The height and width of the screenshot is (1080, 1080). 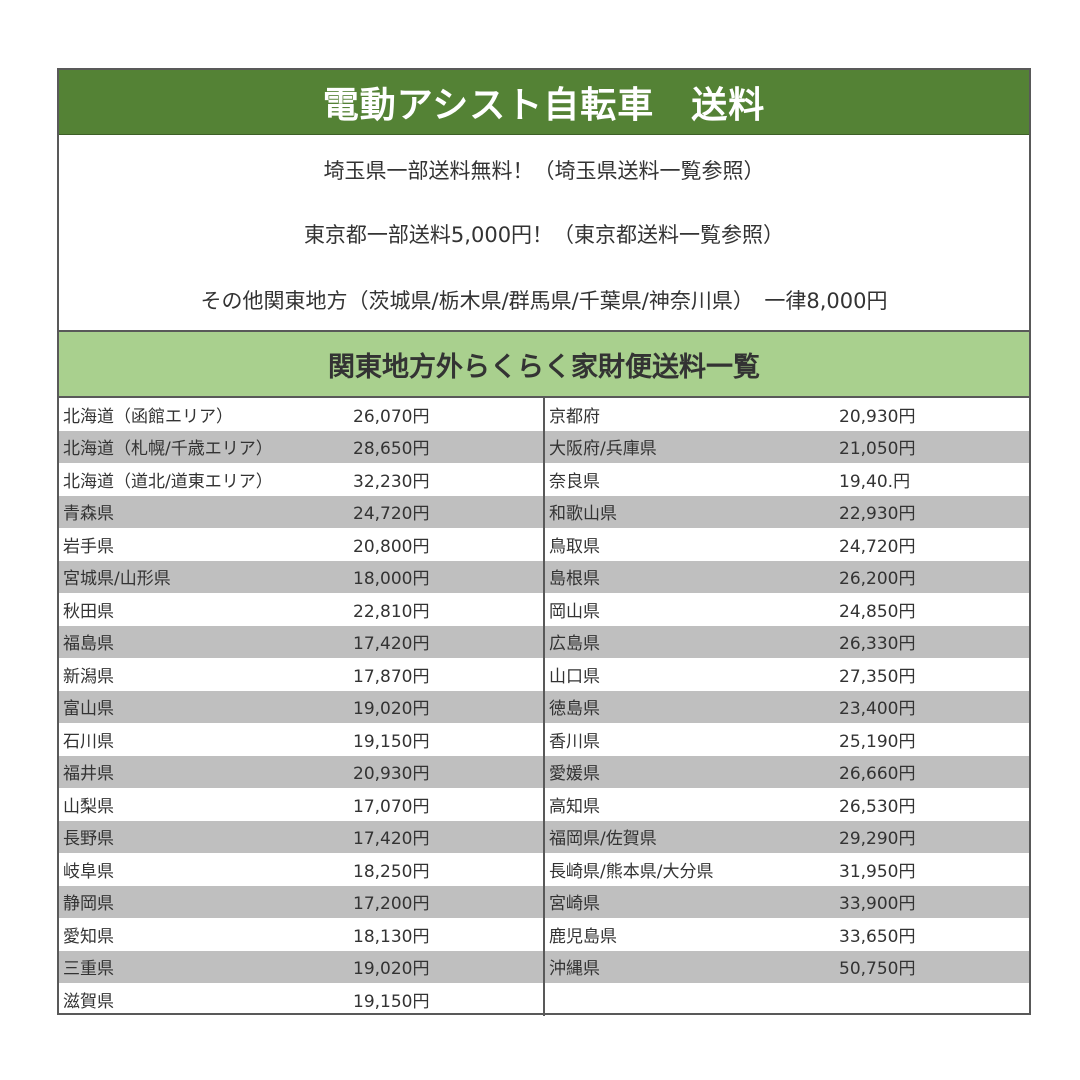 I want to click on price: 26,070円, so click(x=391, y=416).